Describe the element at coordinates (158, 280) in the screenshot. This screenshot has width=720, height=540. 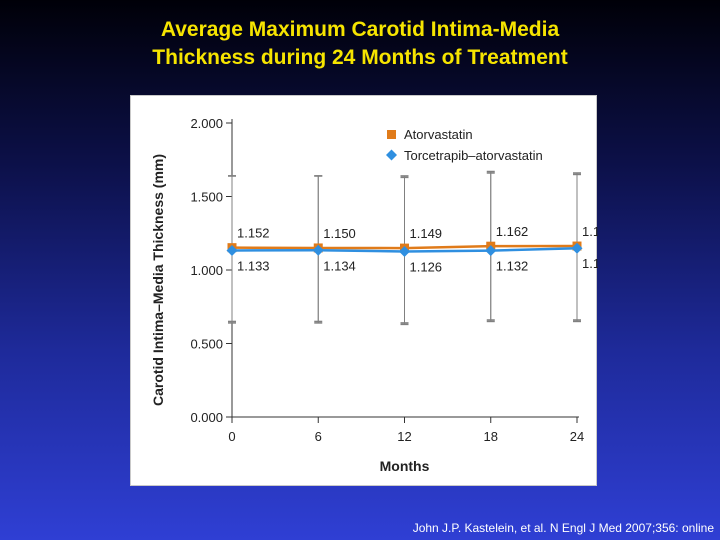
I see `y-axis-label: Carotid Intima–Media Thickness (mm)` at that location.